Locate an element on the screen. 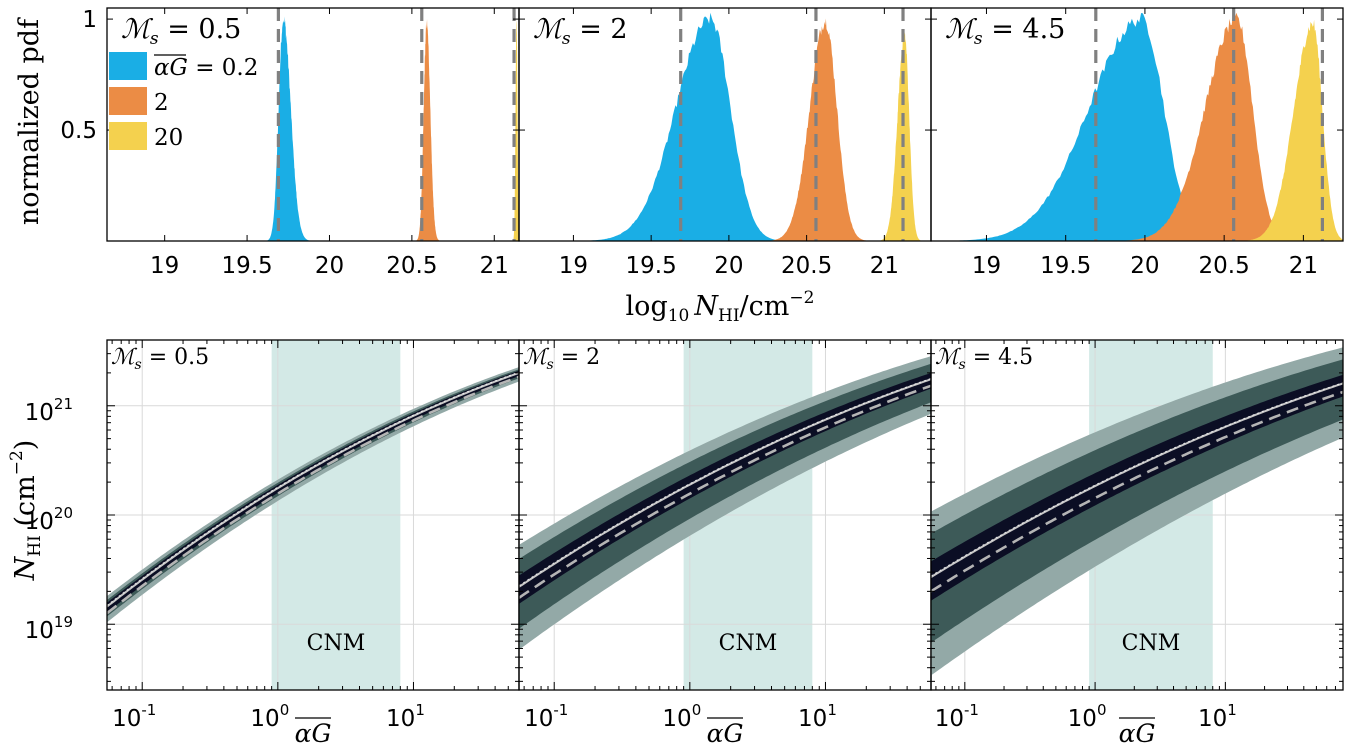  axes-box is located at coordinates (1137, 124).